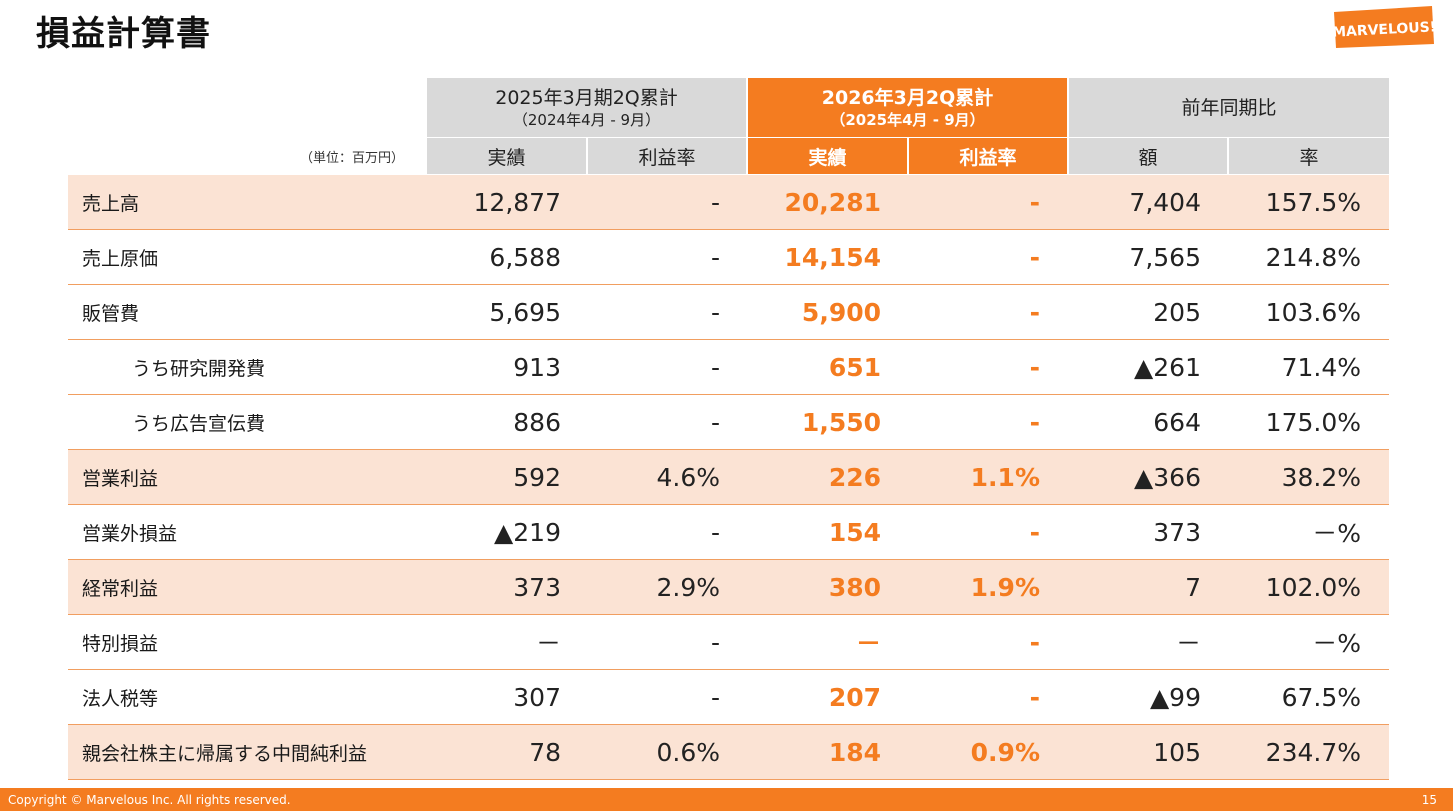 The width and height of the screenshot is (1453, 811). What do you see at coordinates (1167, 367) in the screenshot?
I see `yoy-amount: ▲261` at bounding box center [1167, 367].